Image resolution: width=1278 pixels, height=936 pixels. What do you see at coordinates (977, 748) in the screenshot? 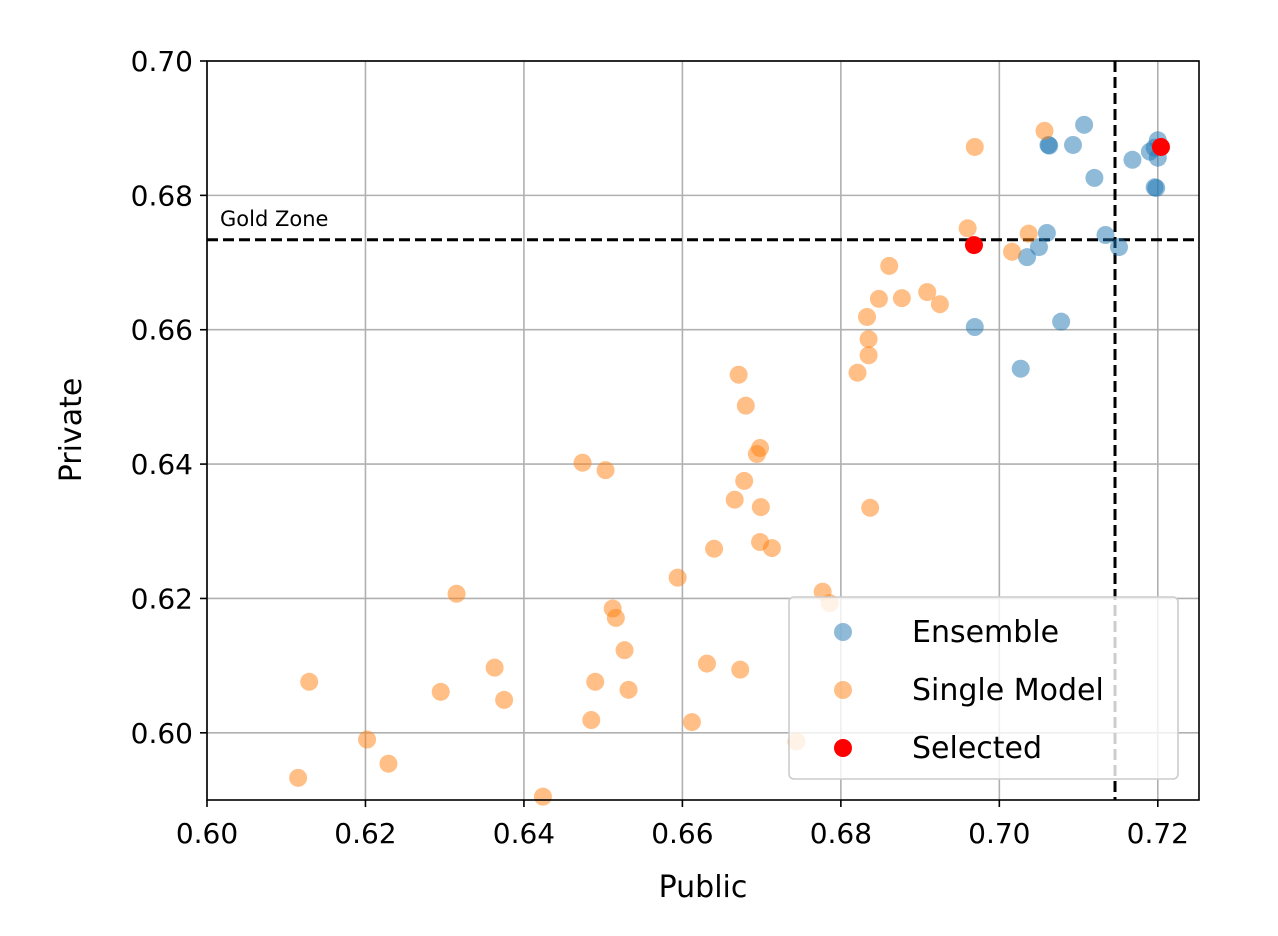
I see `legend-label-selected: Selected` at bounding box center [977, 748].